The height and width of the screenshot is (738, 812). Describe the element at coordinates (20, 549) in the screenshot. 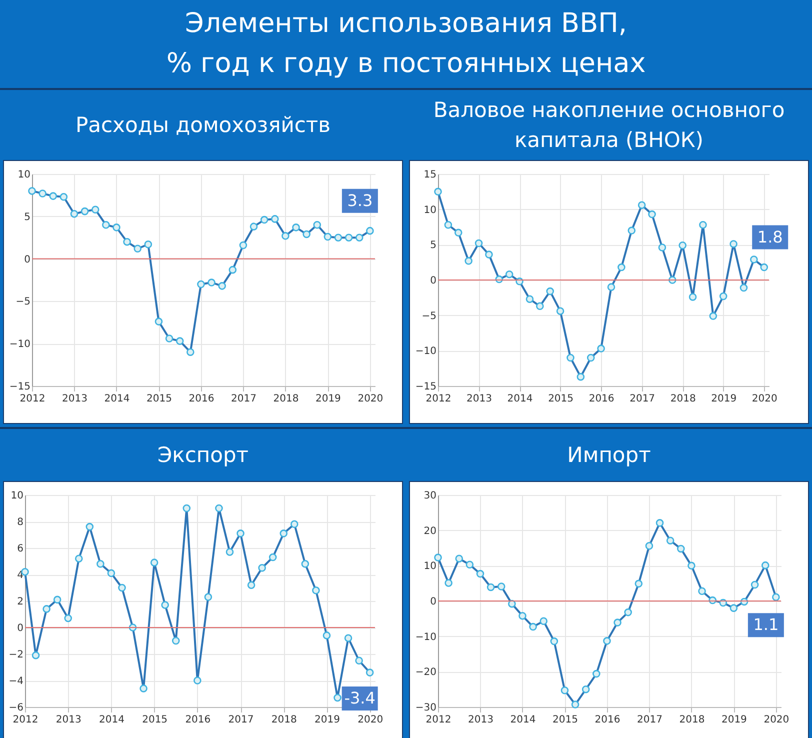

I see `y-tick-label: 6` at that location.